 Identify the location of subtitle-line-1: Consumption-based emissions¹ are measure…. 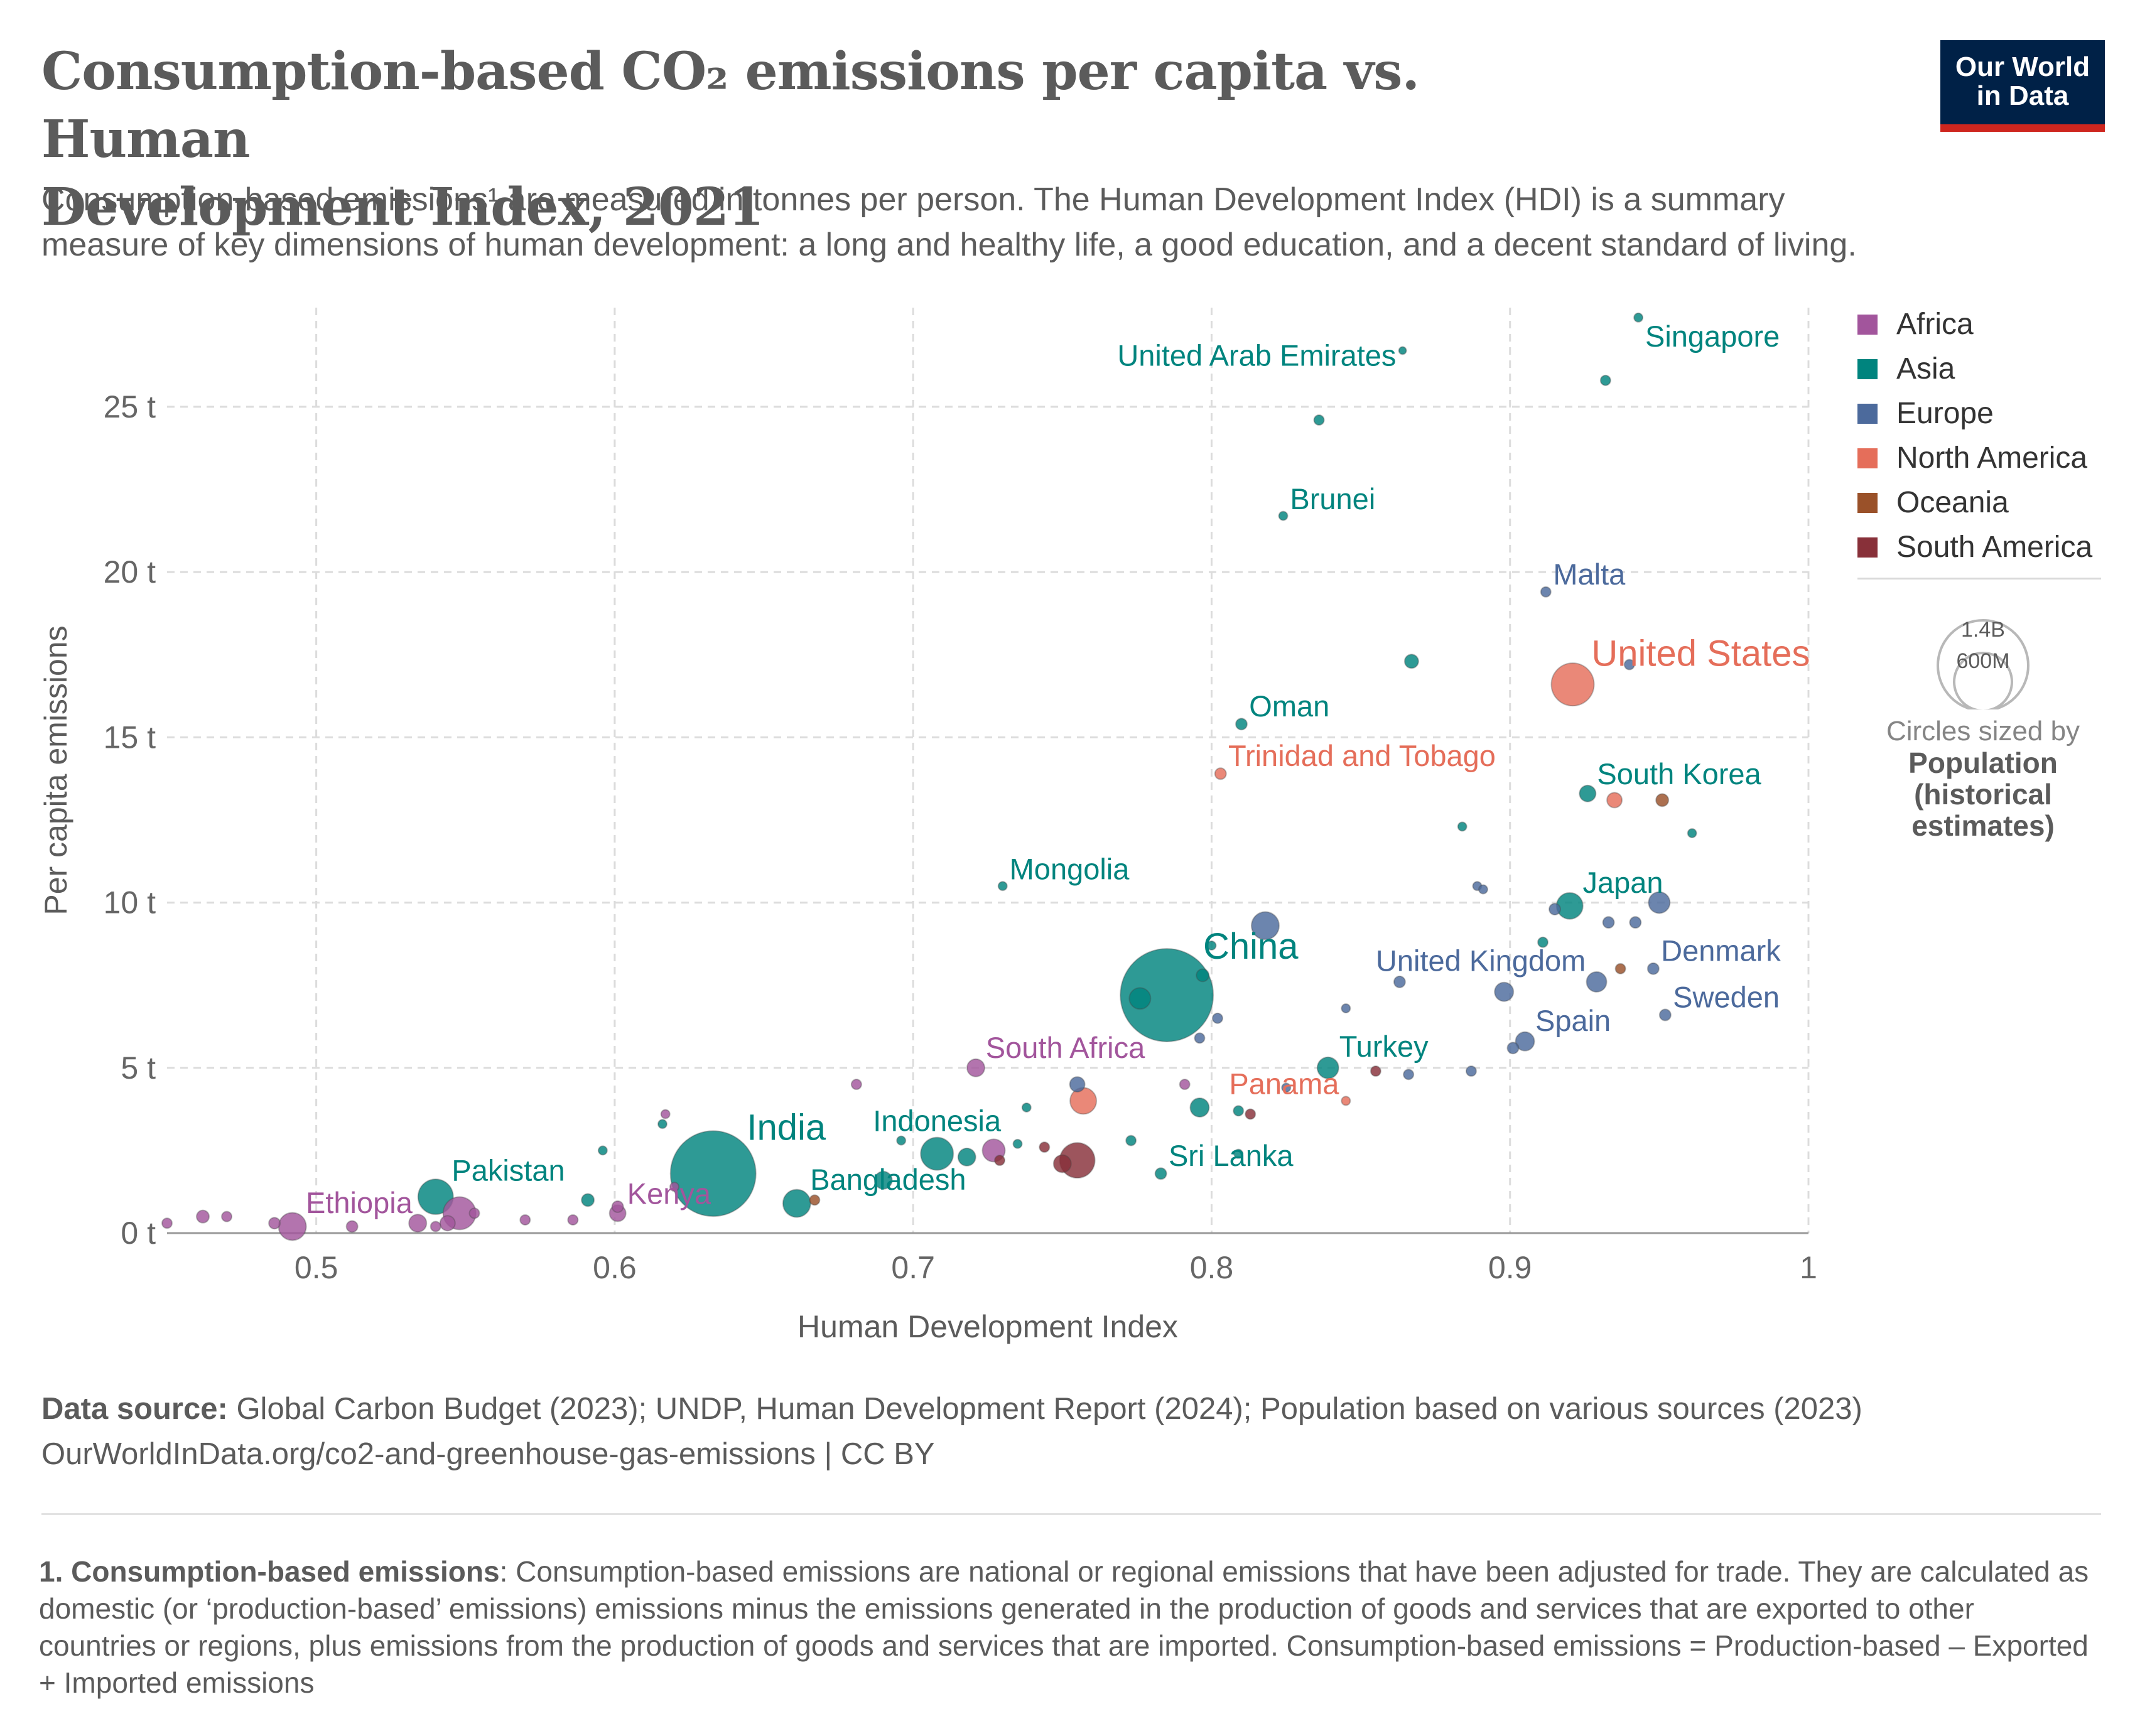
(913, 199).